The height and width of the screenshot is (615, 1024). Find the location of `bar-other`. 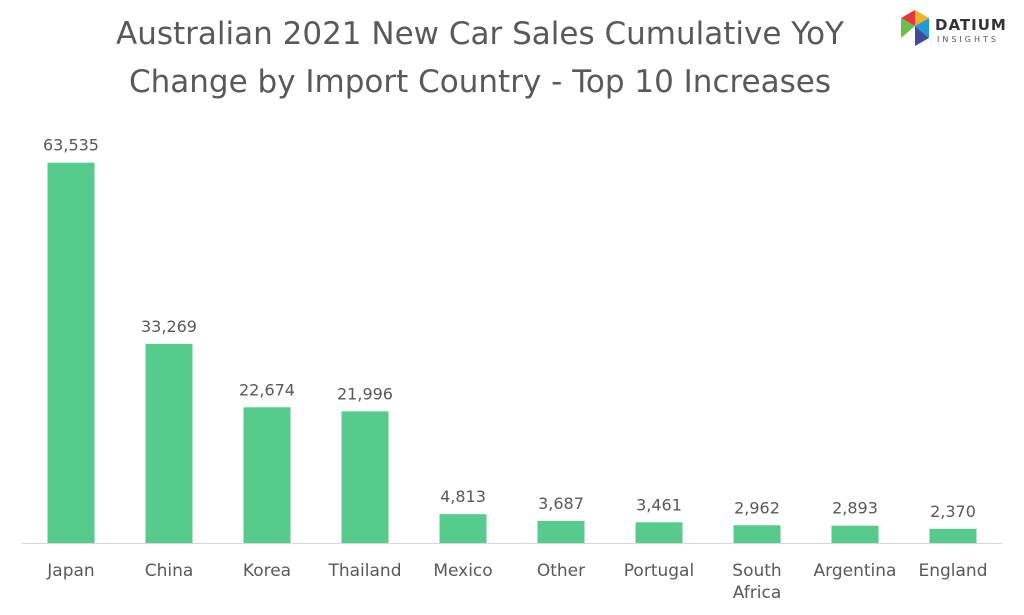

bar-other is located at coordinates (561, 531).